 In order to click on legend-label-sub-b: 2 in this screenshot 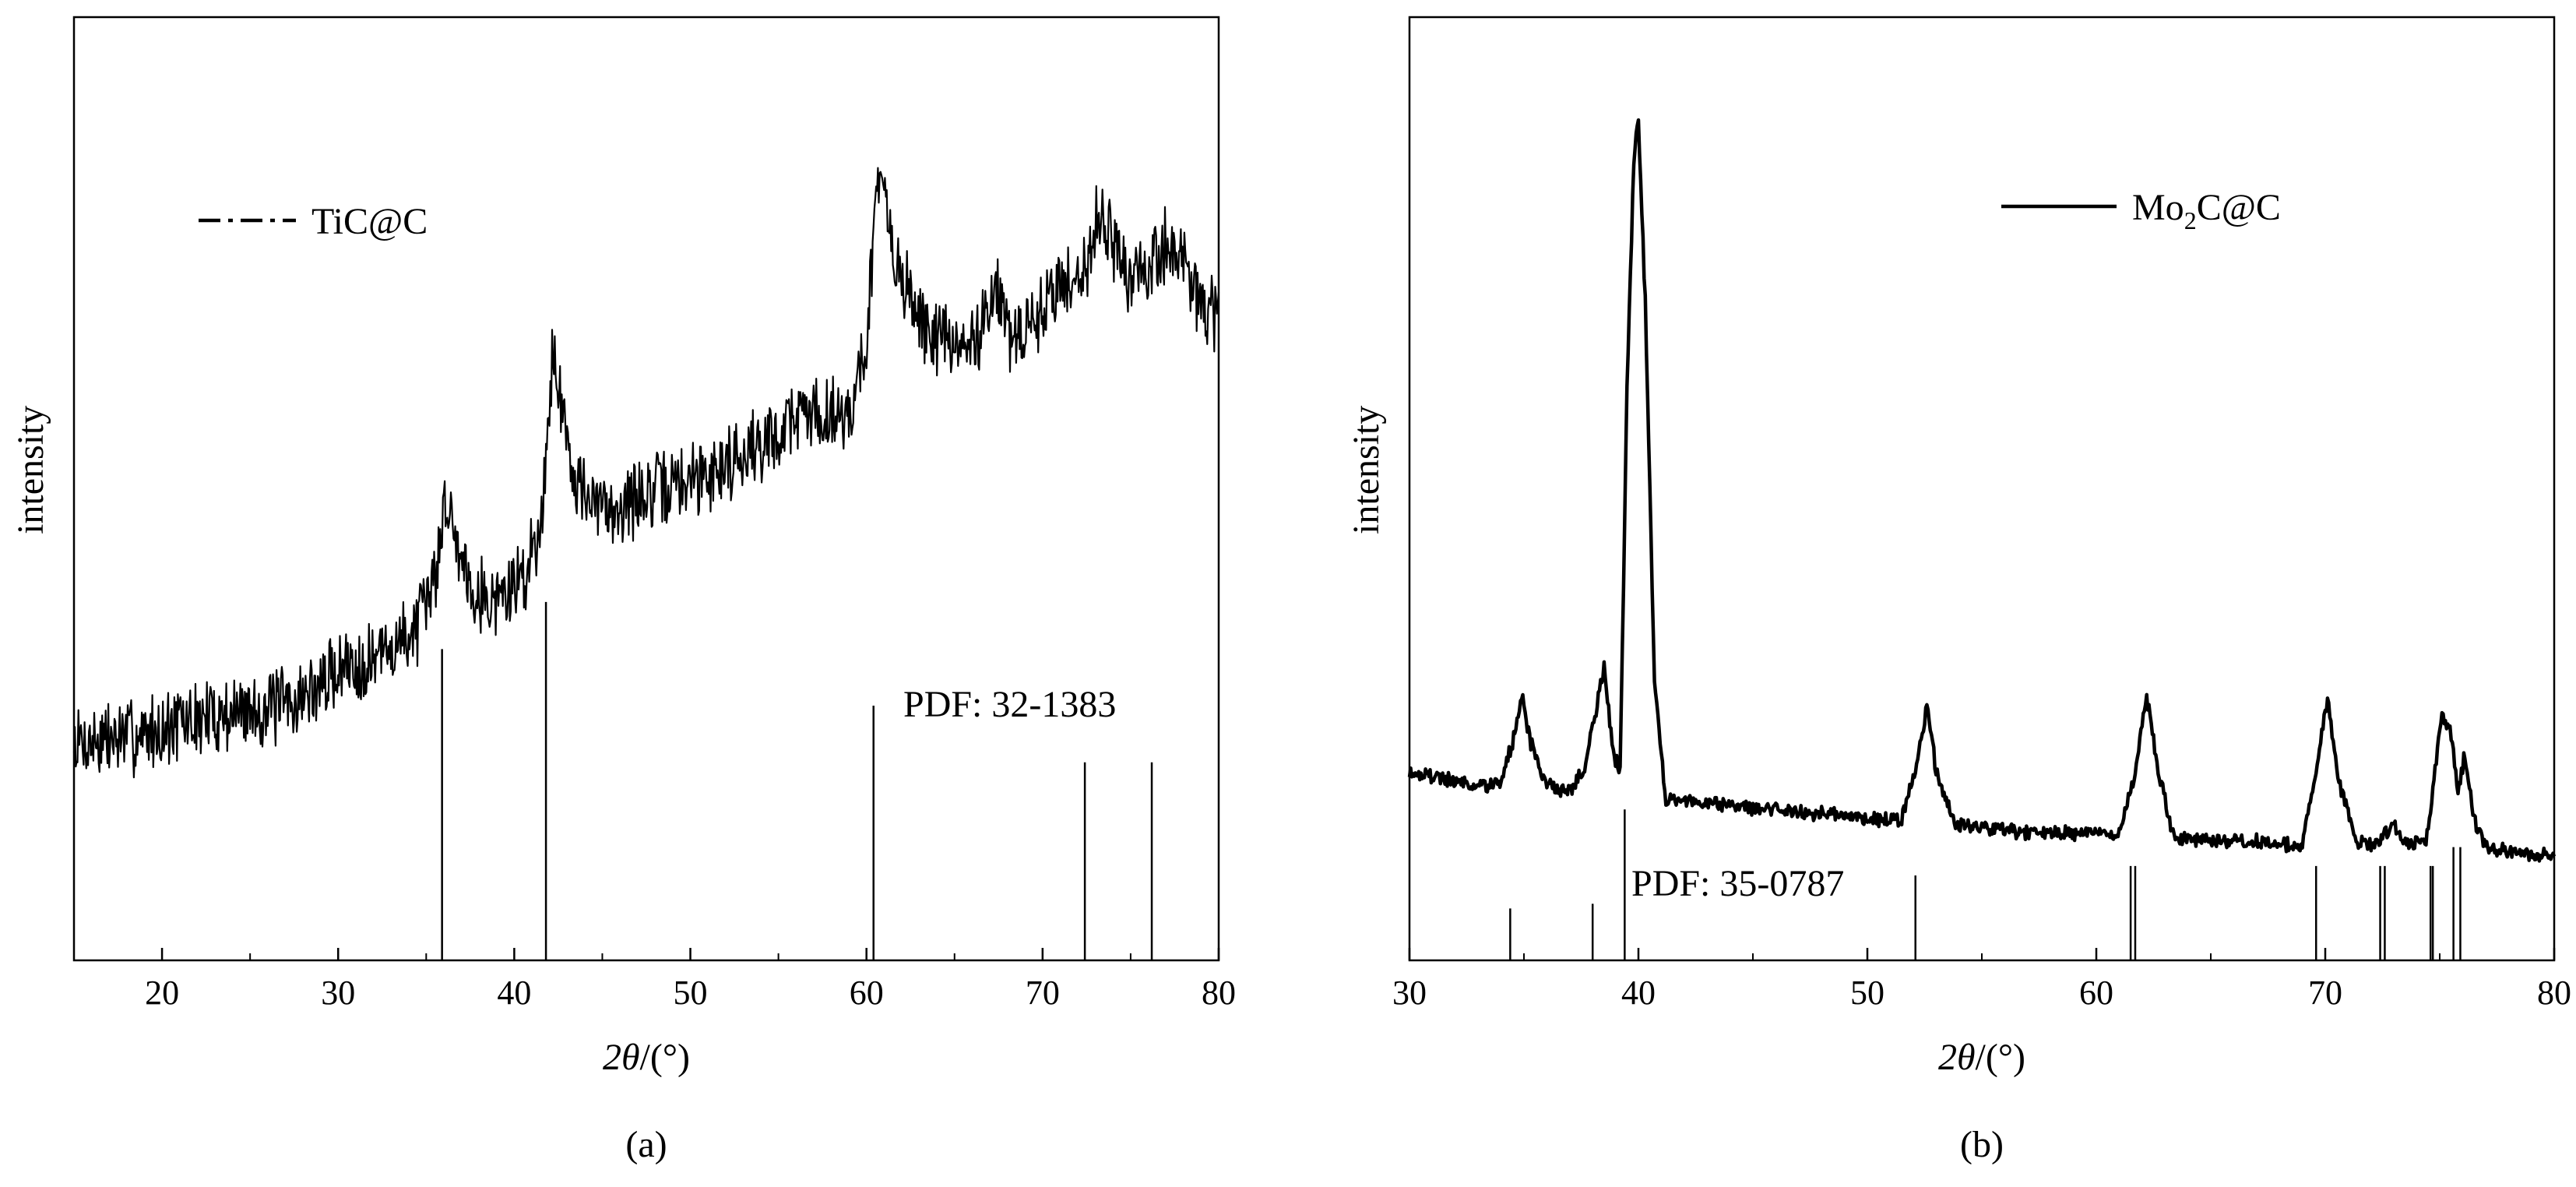, I will do `click(2190, 220)`.